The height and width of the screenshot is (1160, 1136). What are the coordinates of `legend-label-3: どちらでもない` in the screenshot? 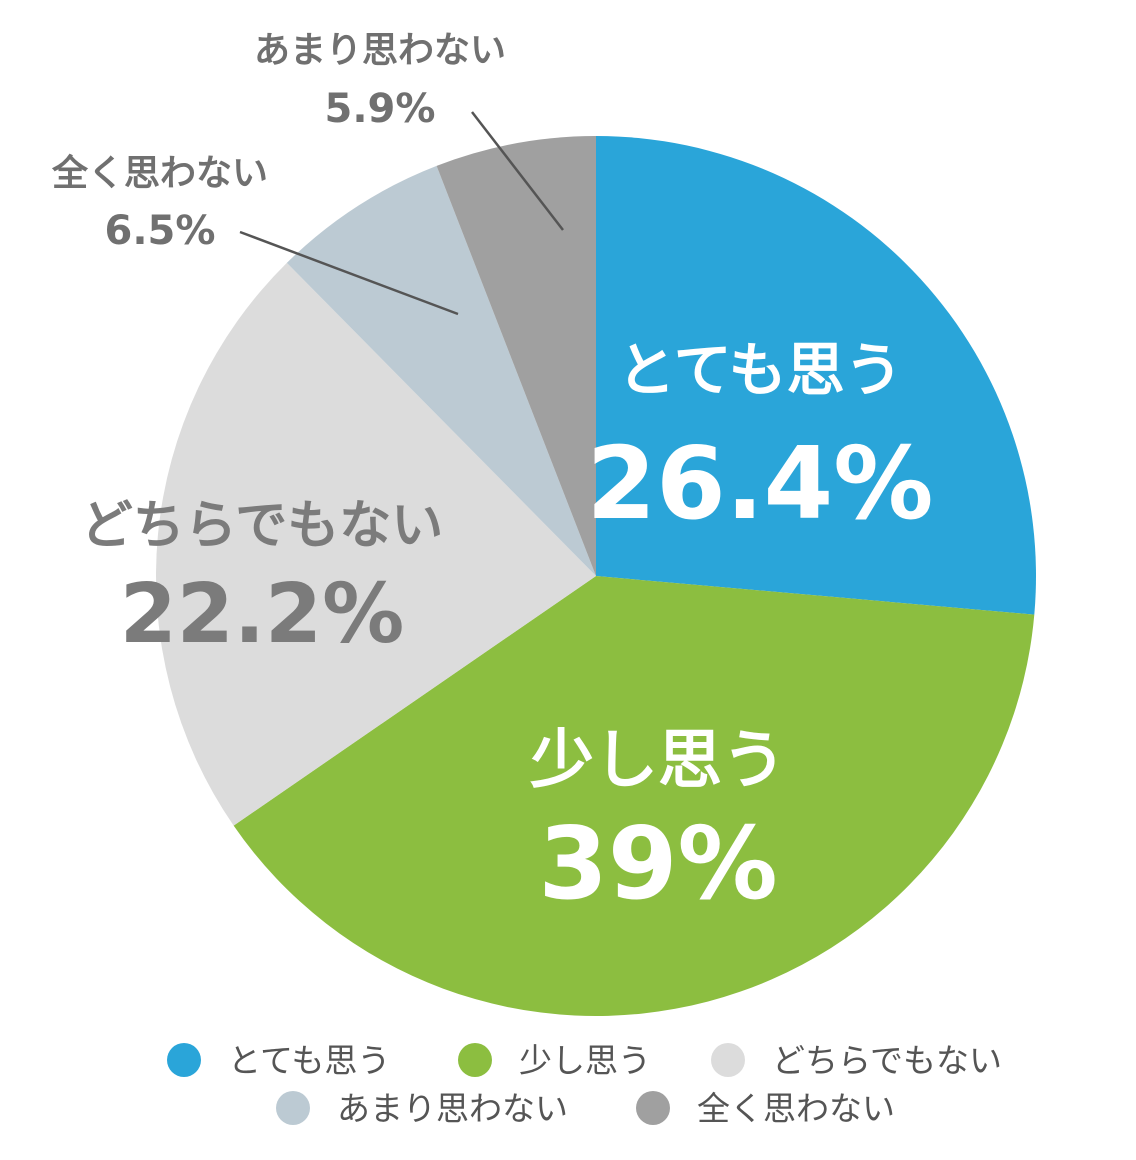 It's located at (887, 1060).